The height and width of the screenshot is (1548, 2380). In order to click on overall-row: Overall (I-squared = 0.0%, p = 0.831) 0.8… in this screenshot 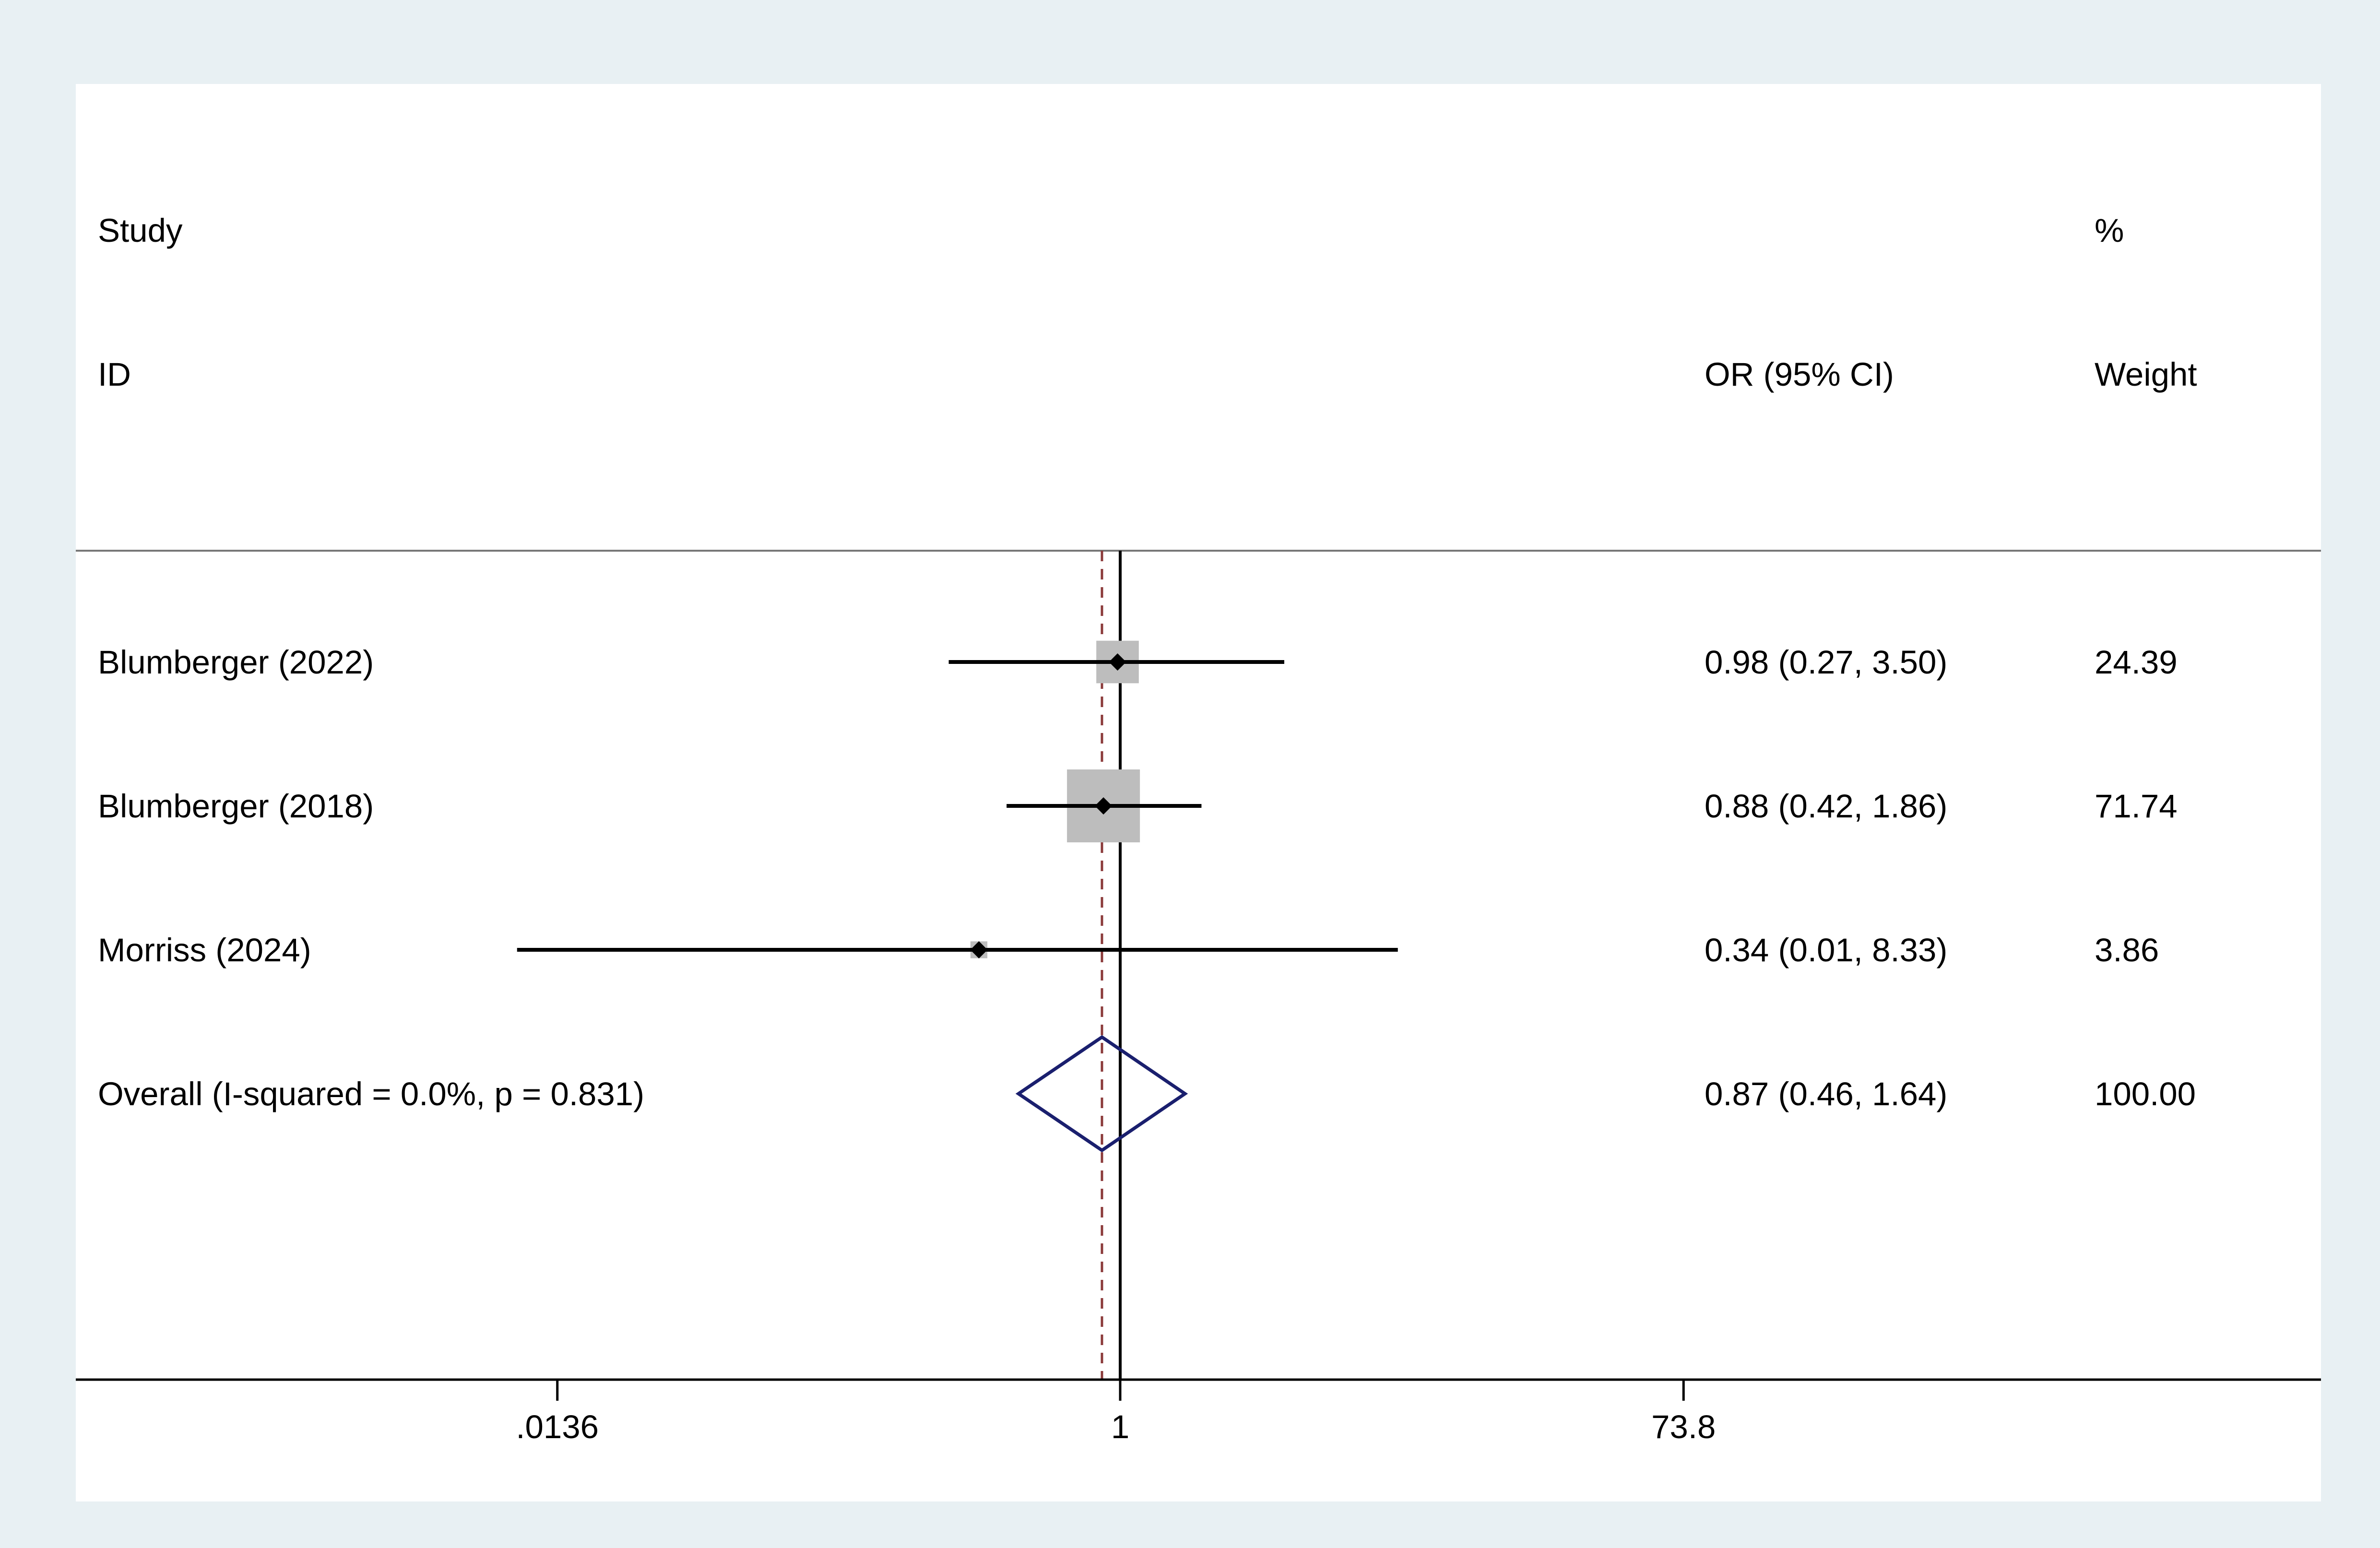, I will do `click(1147, 1094)`.